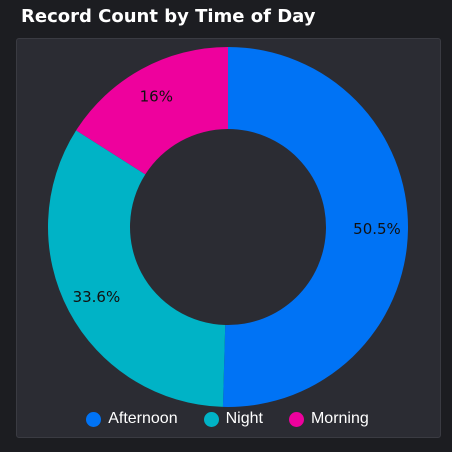 This screenshot has height=452, width=452. I want to click on legend-item-afternoon: Afternoon, so click(132, 419).